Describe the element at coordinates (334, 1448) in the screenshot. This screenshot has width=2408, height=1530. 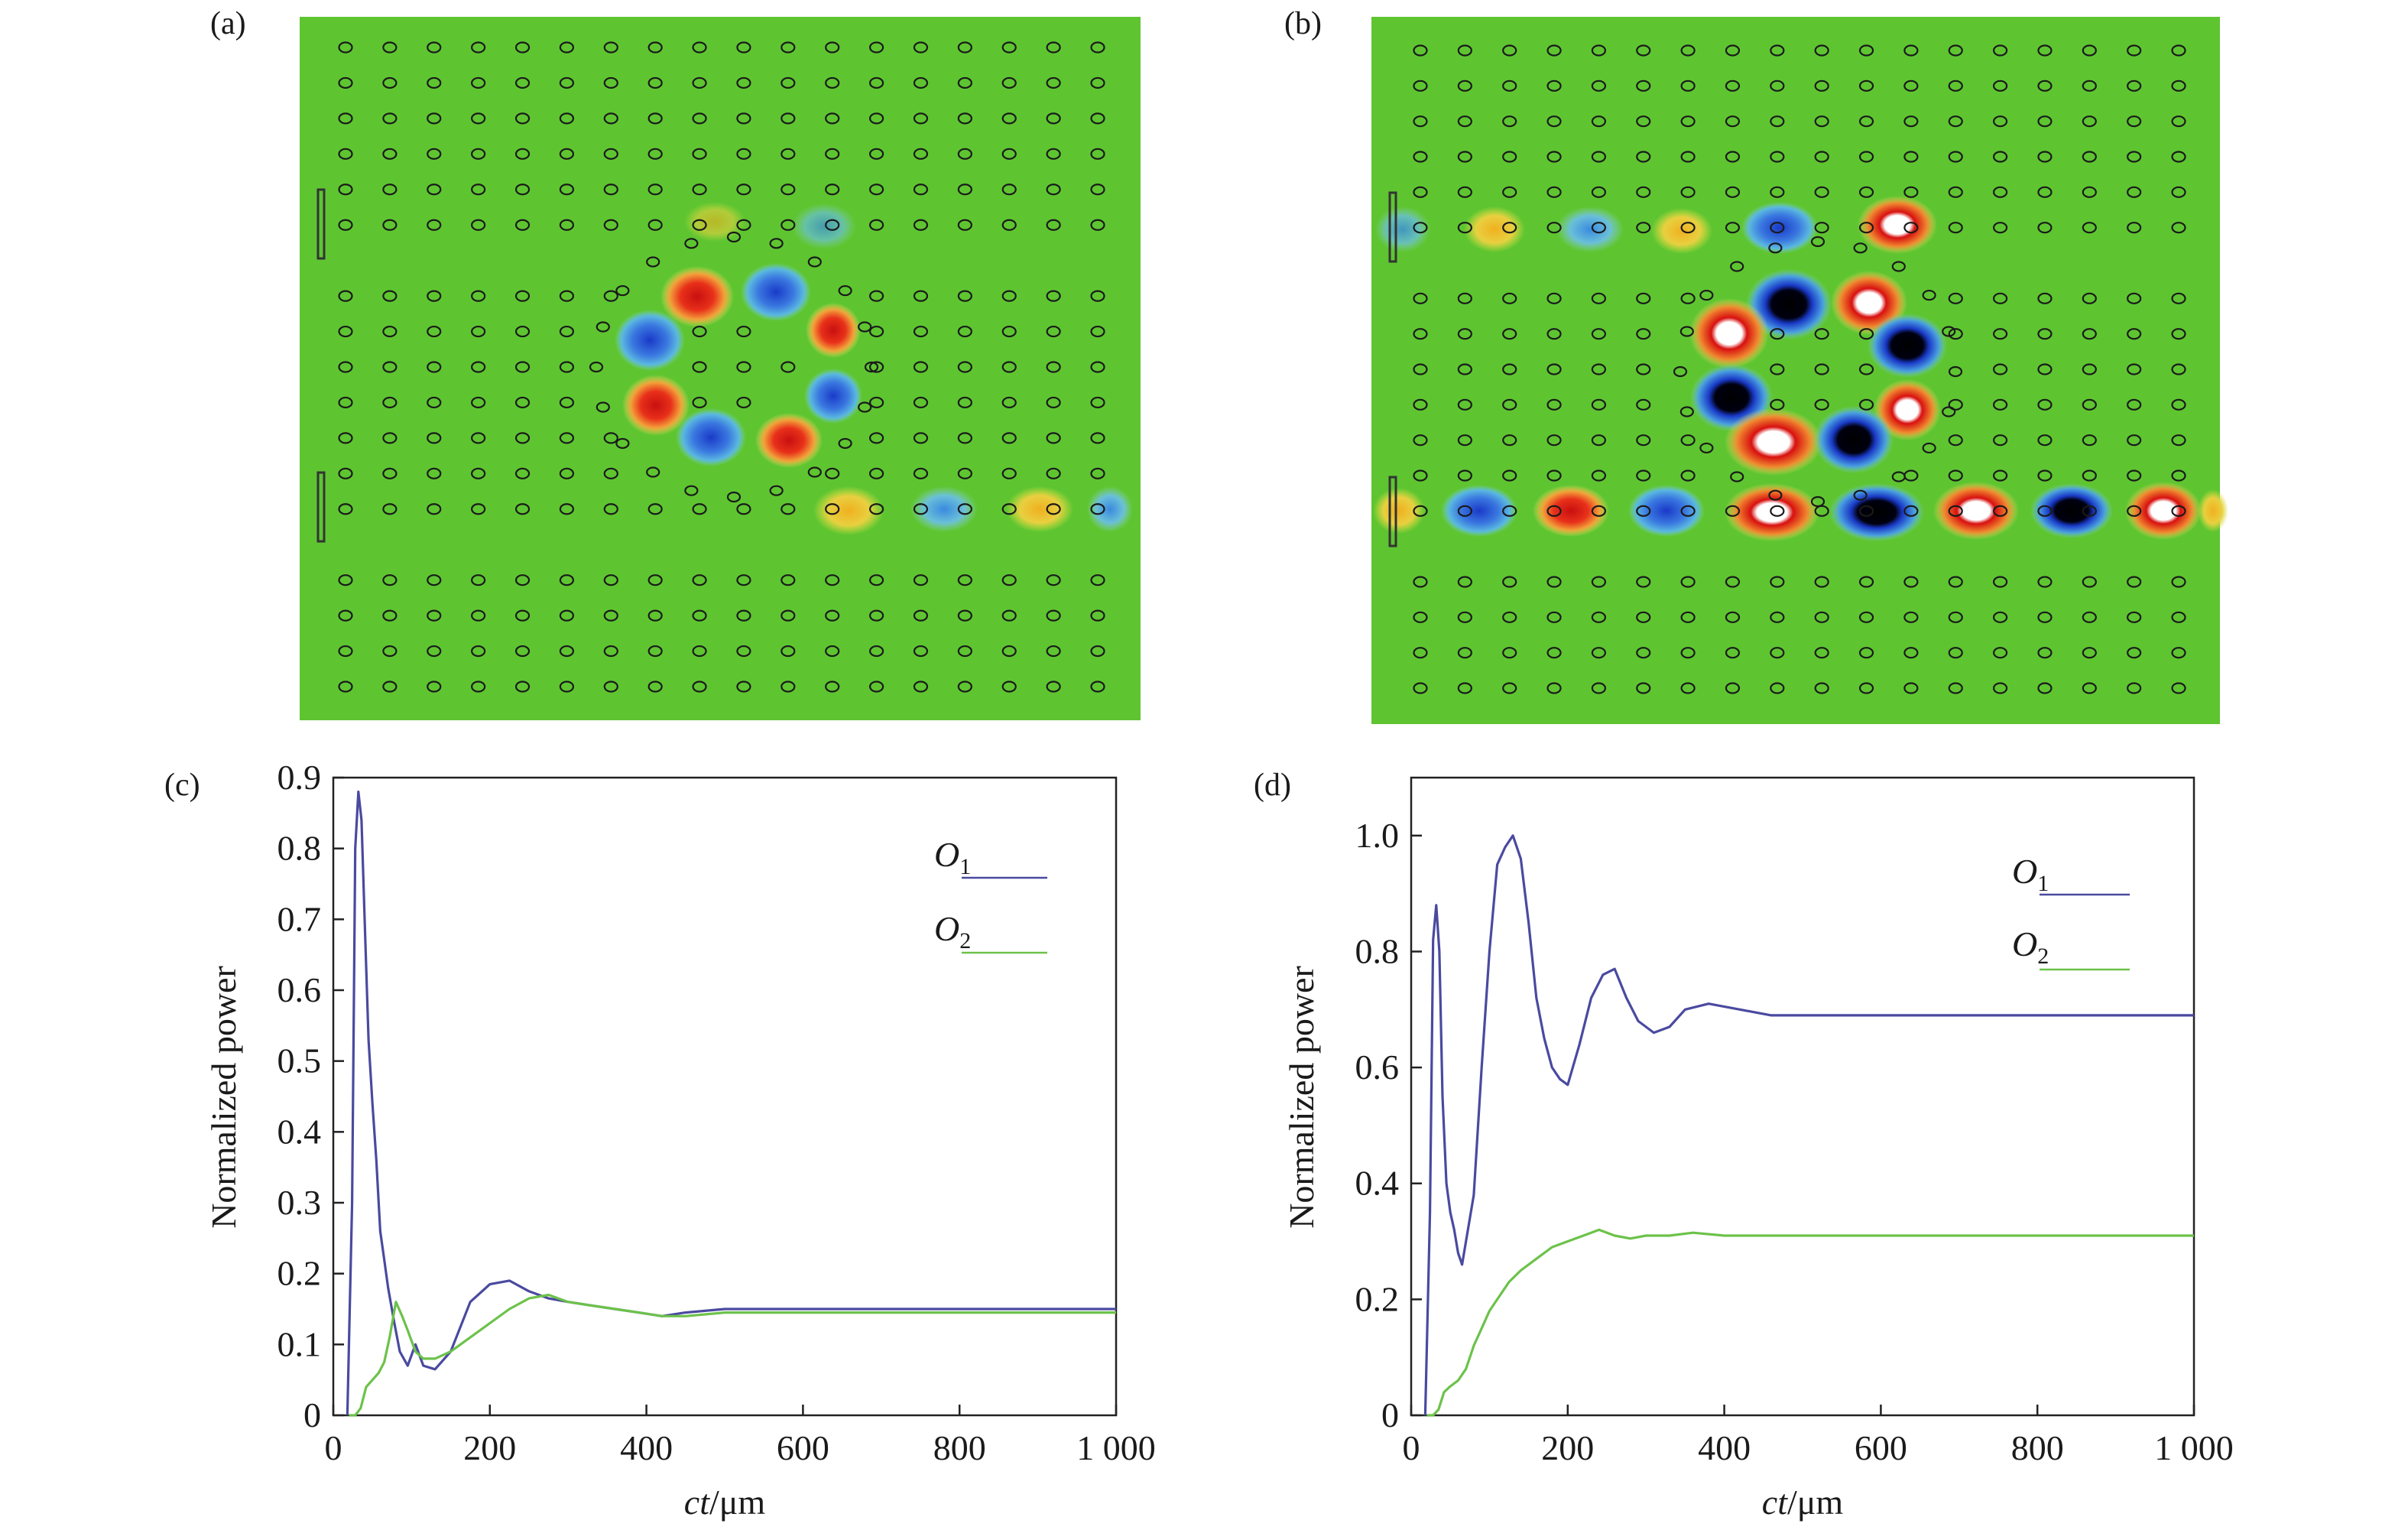
I see `x-tick-label: 0` at that location.